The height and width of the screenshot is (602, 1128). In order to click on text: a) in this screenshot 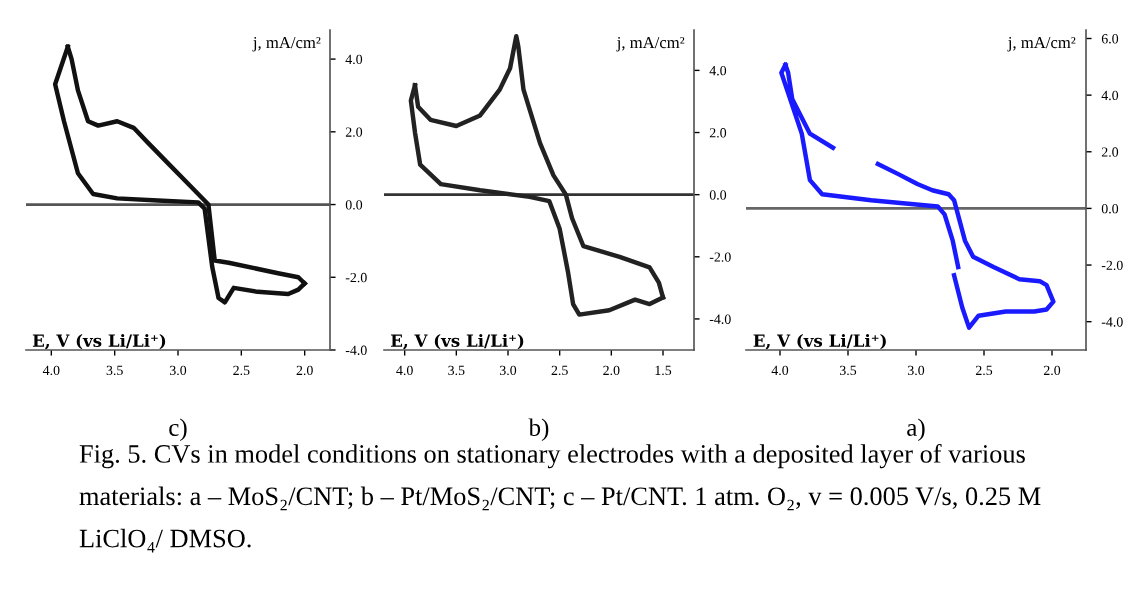, I will do `click(916, 430)`.